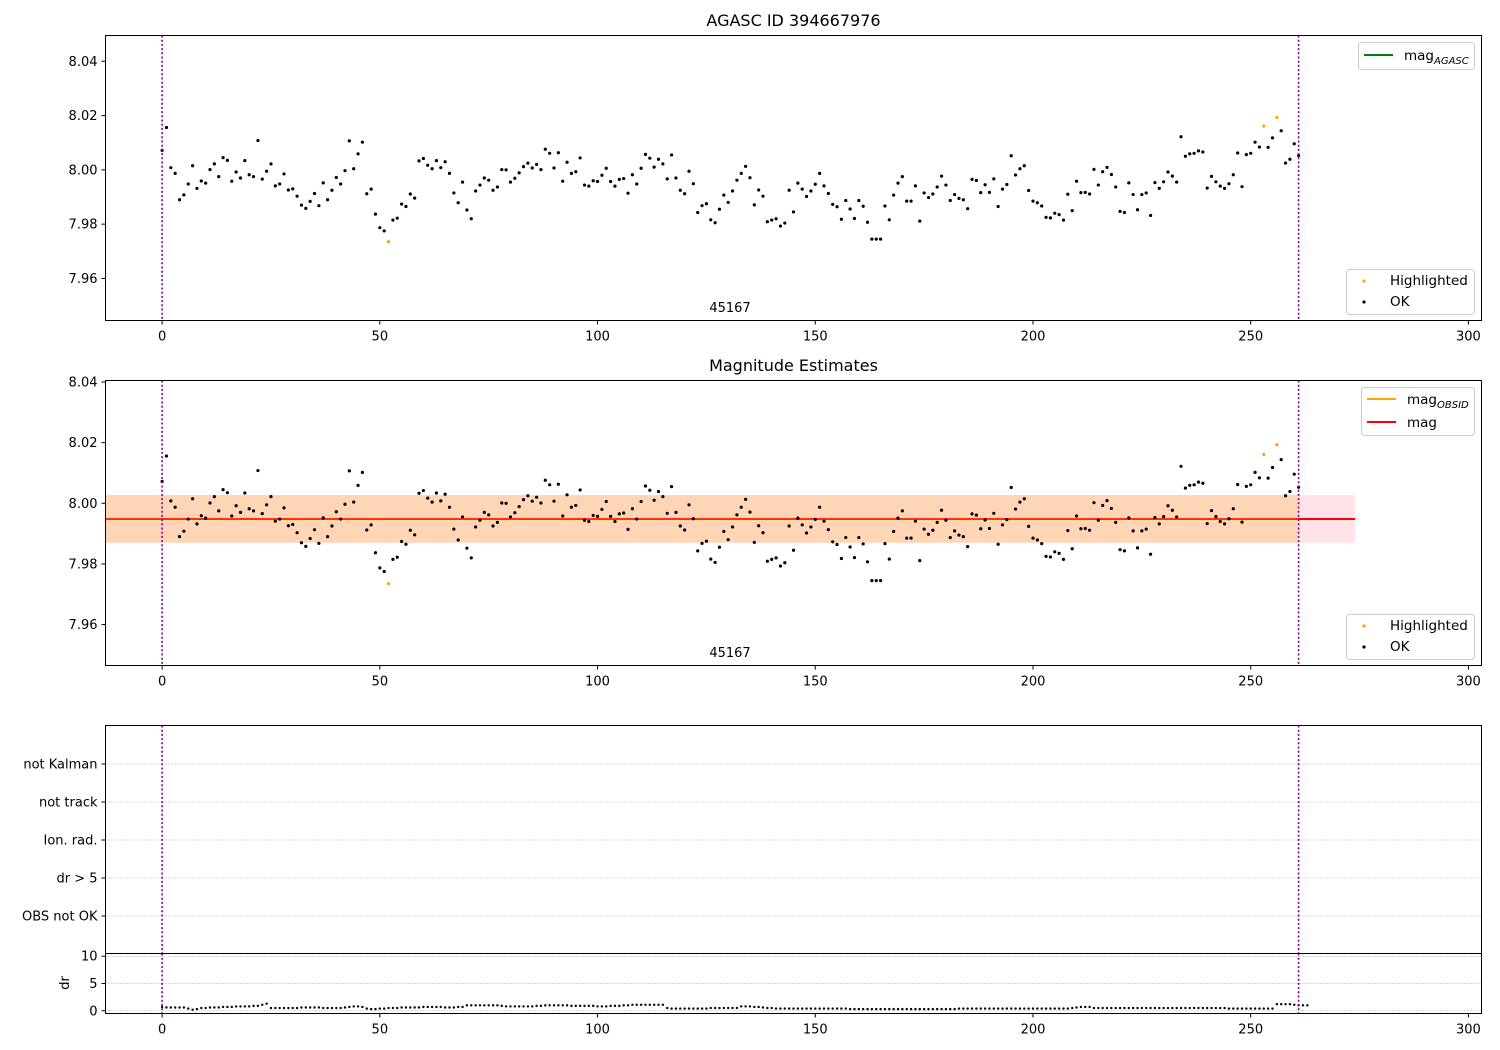 The width and height of the screenshot is (1500, 1050). I want to click on y-tick-label: 8.02, so click(83, 116).